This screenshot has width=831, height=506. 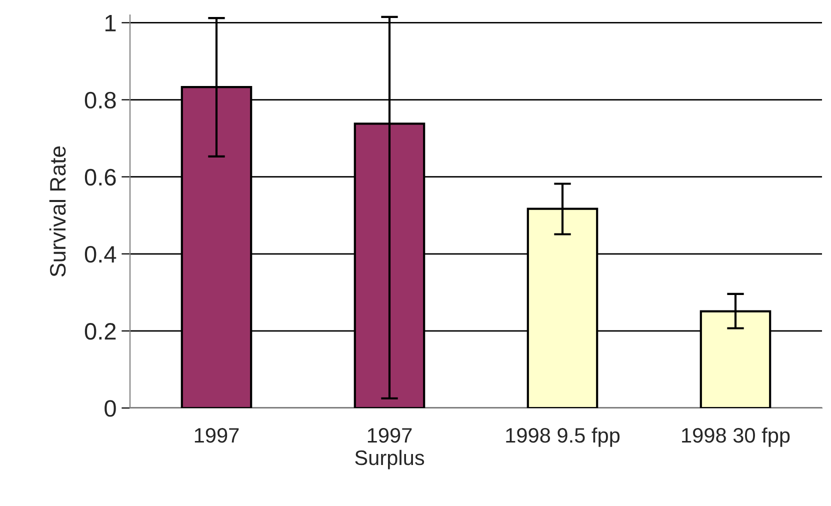 What do you see at coordinates (100, 254) in the screenshot?
I see `y-tick-label: 0.4` at bounding box center [100, 254].